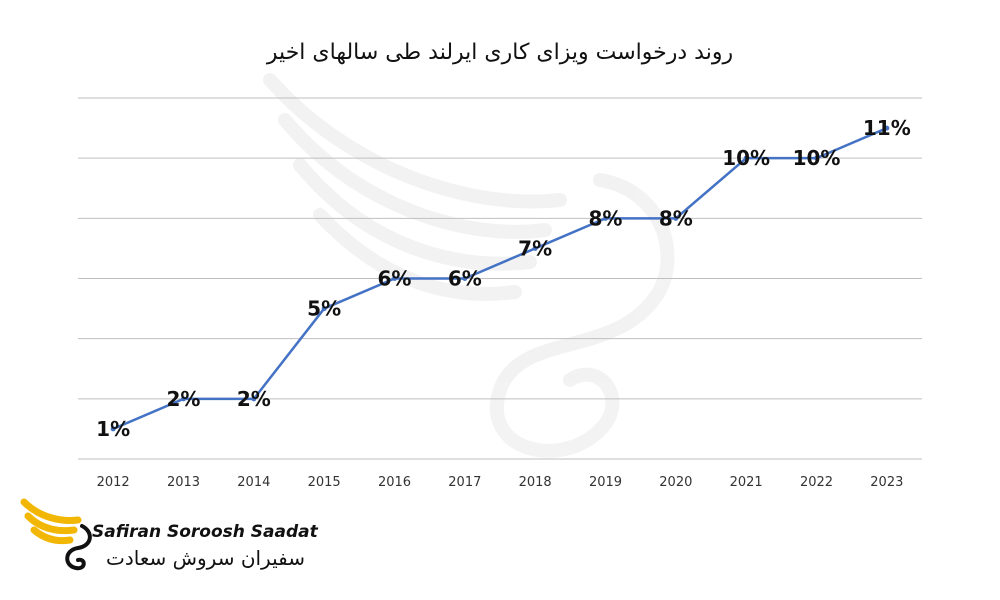 This screenshot has width=1000, height=600. Describe the element at coordinates (253, 482) in the screenshot. I see `x-tick-label: 2014` at that location.